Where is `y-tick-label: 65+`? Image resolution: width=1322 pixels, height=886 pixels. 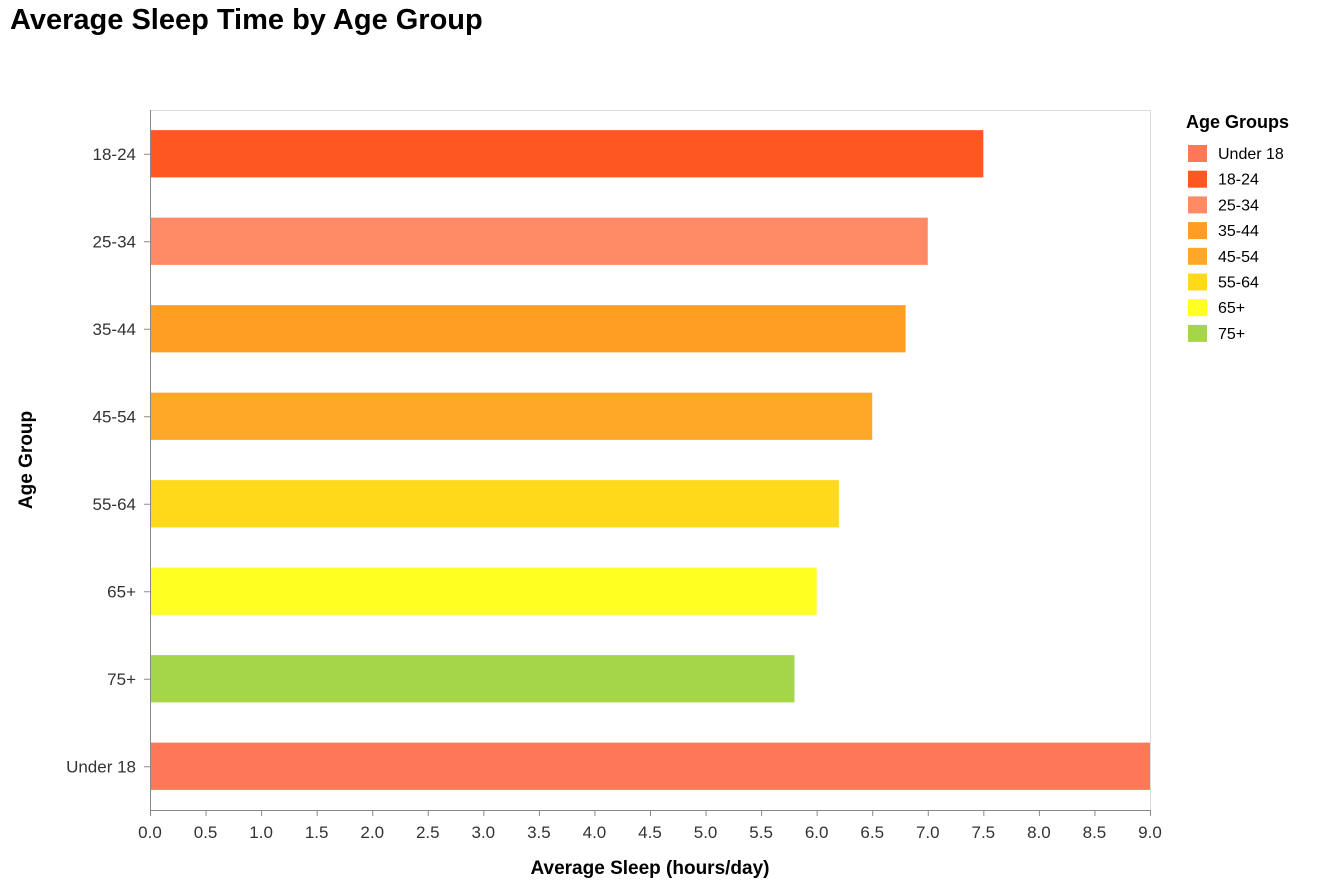 y-tick-label: 65+ is located at coordinates (121, 591).